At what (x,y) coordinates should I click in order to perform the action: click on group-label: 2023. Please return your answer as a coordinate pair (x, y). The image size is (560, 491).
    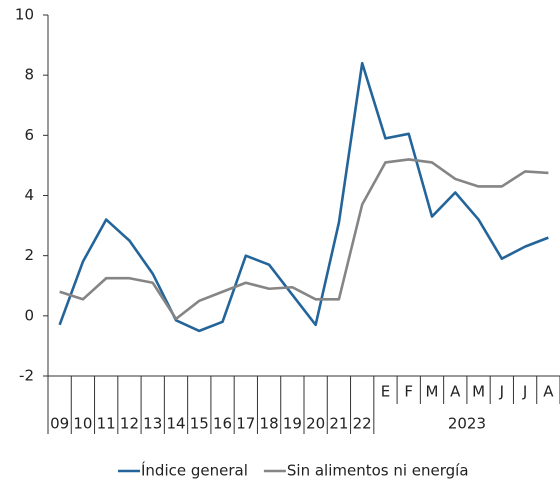
    Looking at the image, I should click on (467, 424).